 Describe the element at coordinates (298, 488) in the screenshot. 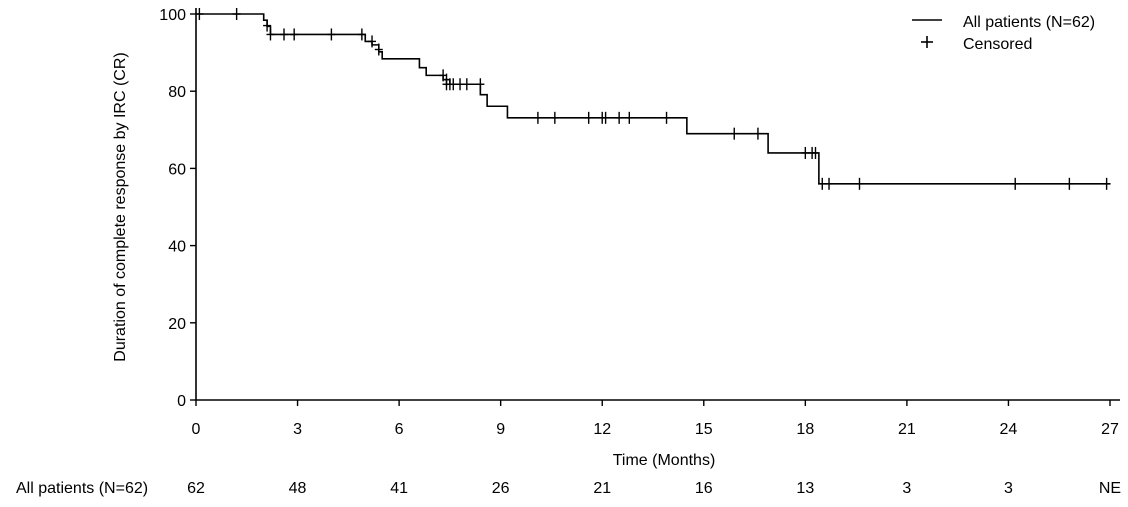

I see `risk-count: 48` at that location.